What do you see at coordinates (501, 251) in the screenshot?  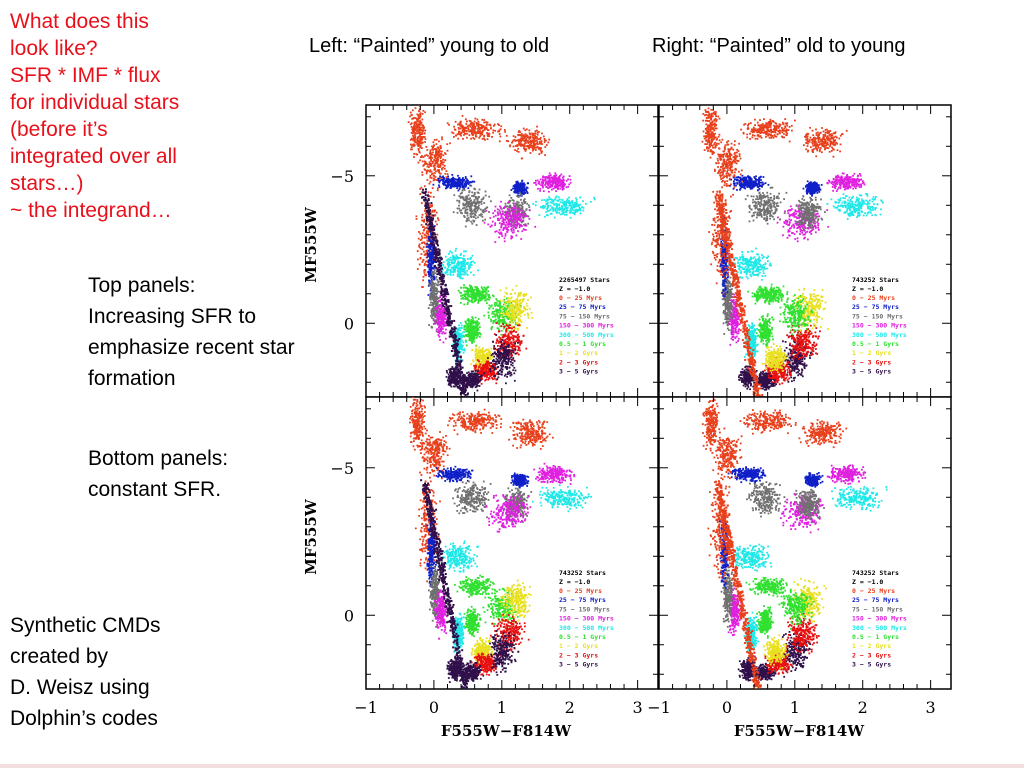 I see `star-points` at bounding box center [501, 251].